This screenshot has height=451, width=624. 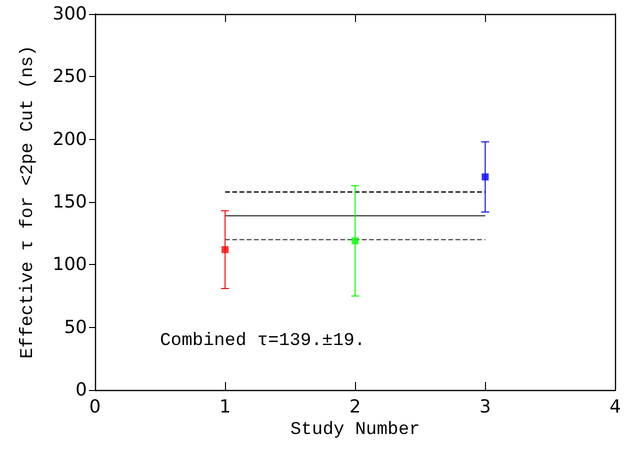 What do you see at coordinates (69, 265) in the screenshot?
I see `y-tick-label: 100` at bounding box center [69, 265].